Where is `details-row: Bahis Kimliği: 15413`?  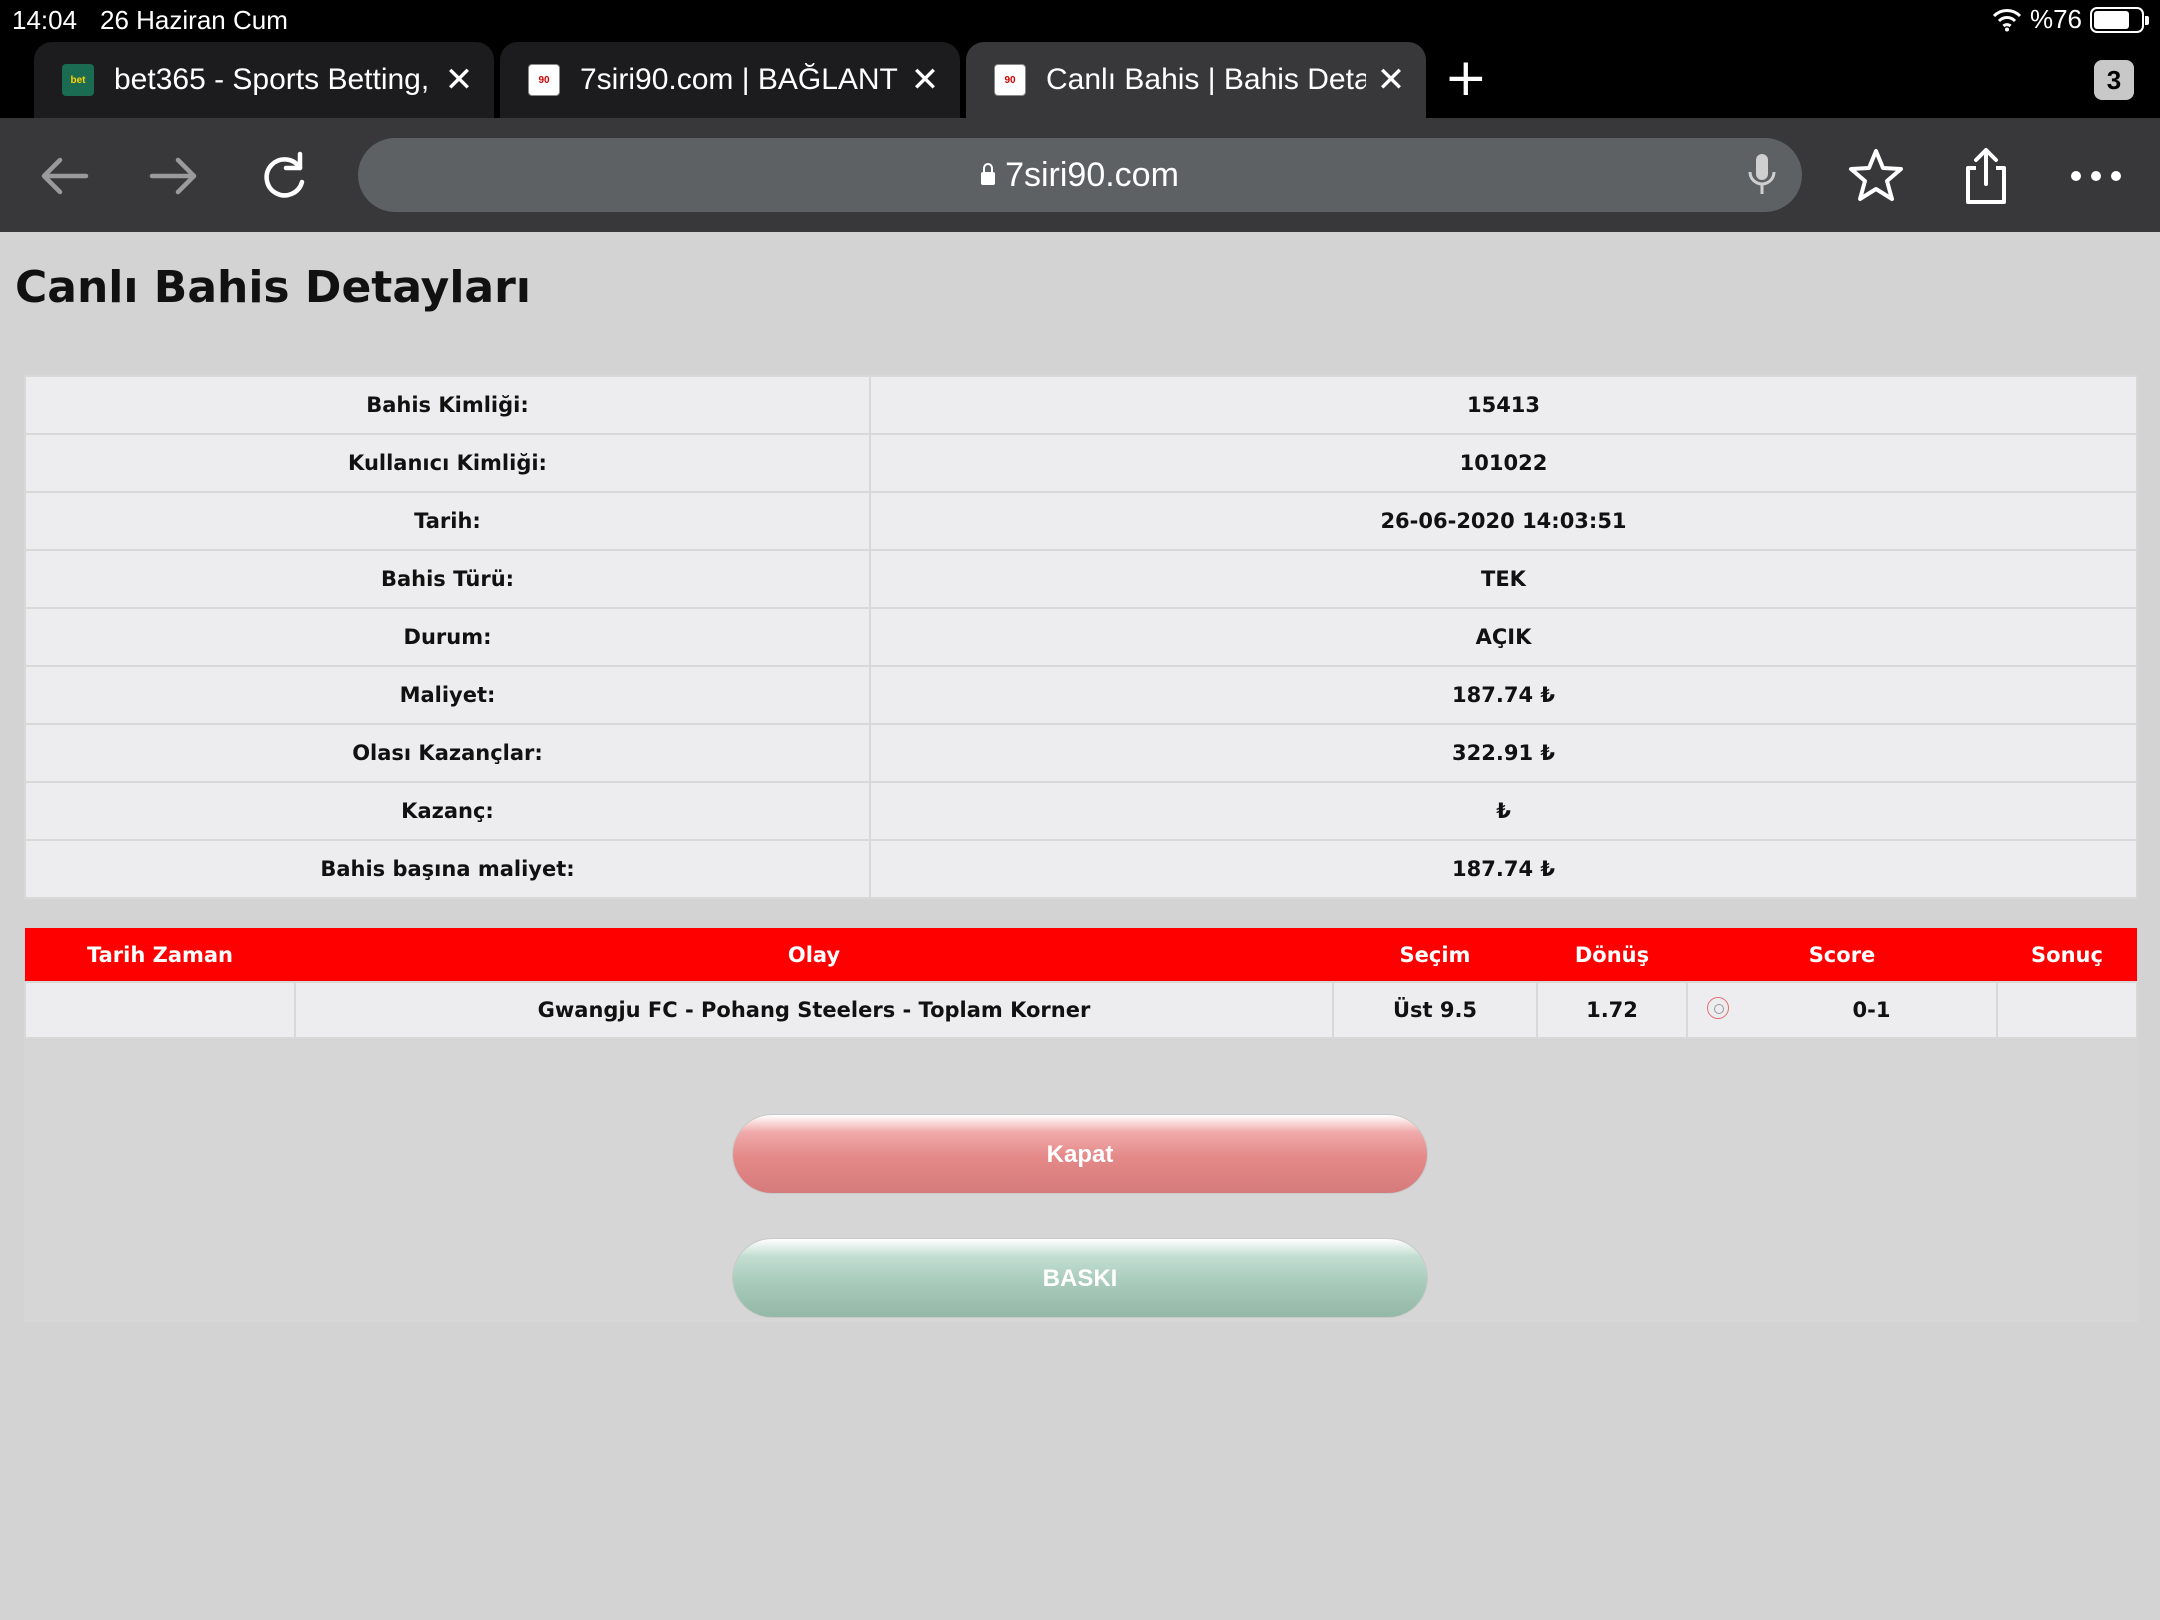 details-row: Bahis Kimliği: 15413 is located at coordinates (1081, 405).